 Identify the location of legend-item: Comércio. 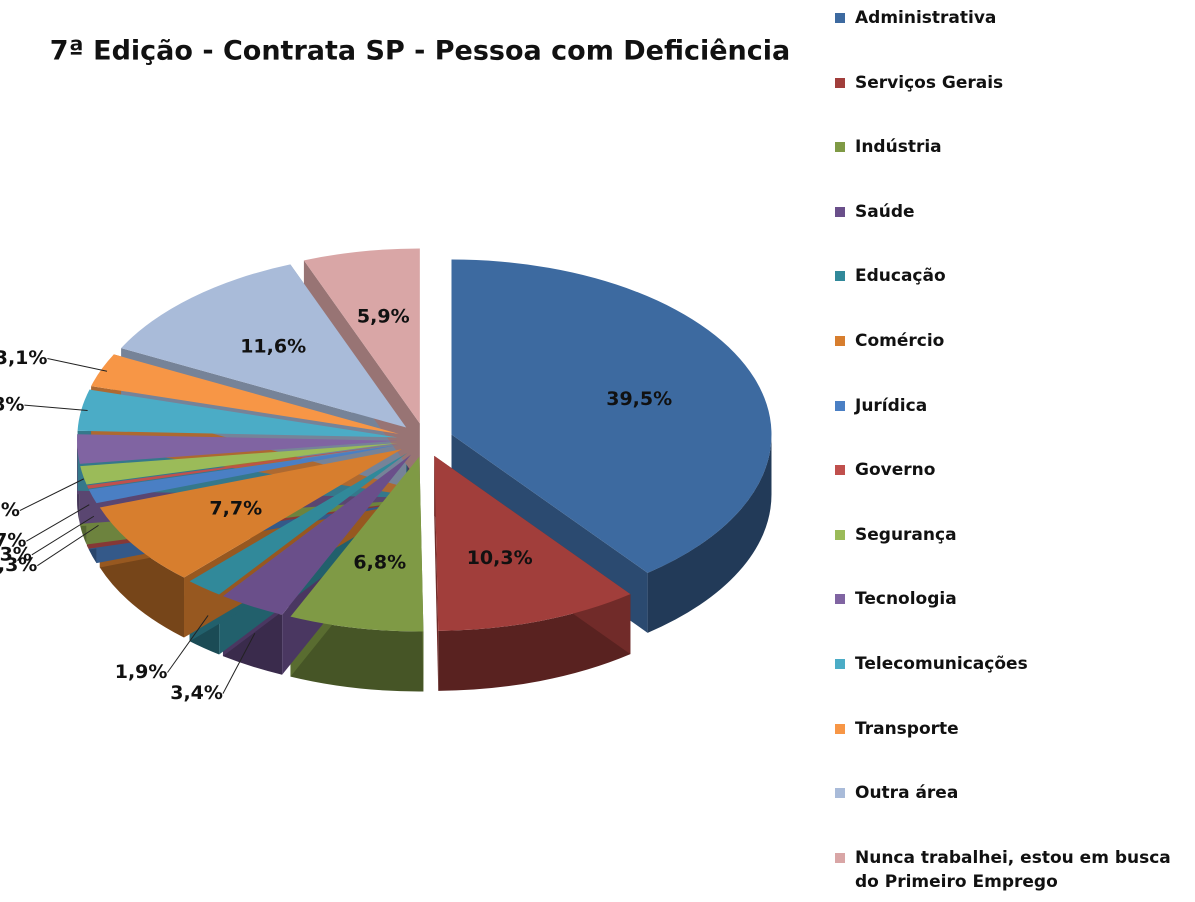
(1010, 341).